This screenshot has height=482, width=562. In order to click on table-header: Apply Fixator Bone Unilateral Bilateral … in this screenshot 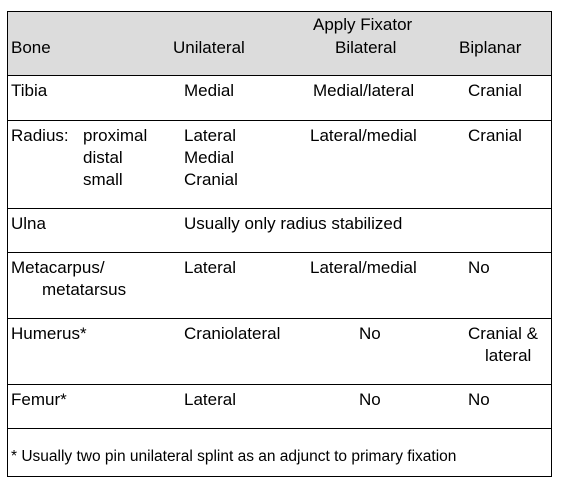, I will do `click(279, 44)`.